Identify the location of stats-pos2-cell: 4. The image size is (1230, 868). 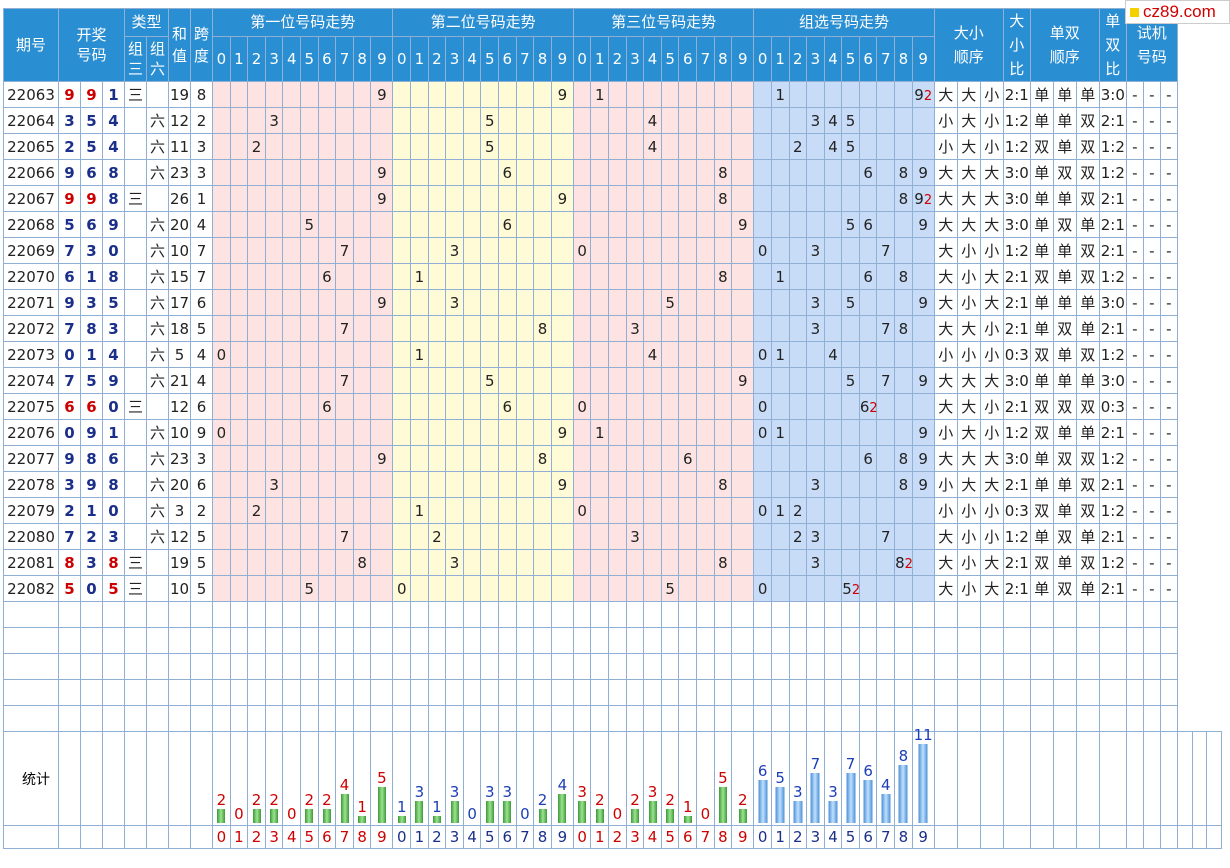
(562, 778).